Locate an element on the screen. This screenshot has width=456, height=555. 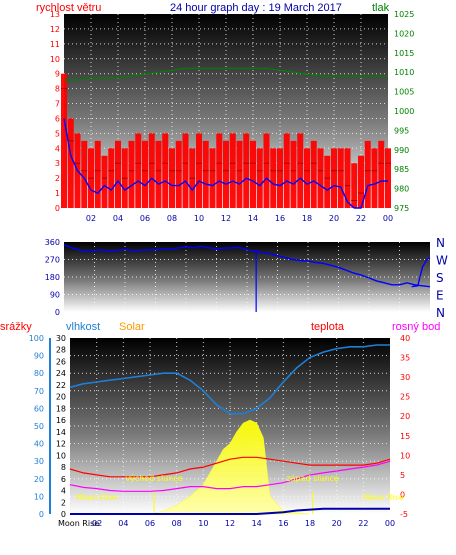
direction-panel-background is located at coordinates (247, 277).